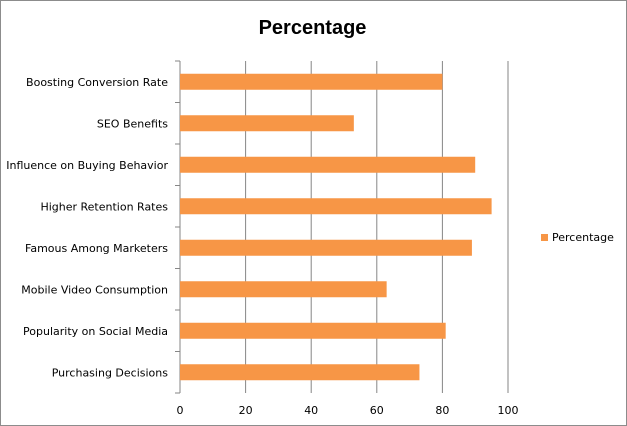  What do you see at coordinates (311, 410) in the screenshot?
I see `x-tick-label: 40` at bounding box center [311, 410].